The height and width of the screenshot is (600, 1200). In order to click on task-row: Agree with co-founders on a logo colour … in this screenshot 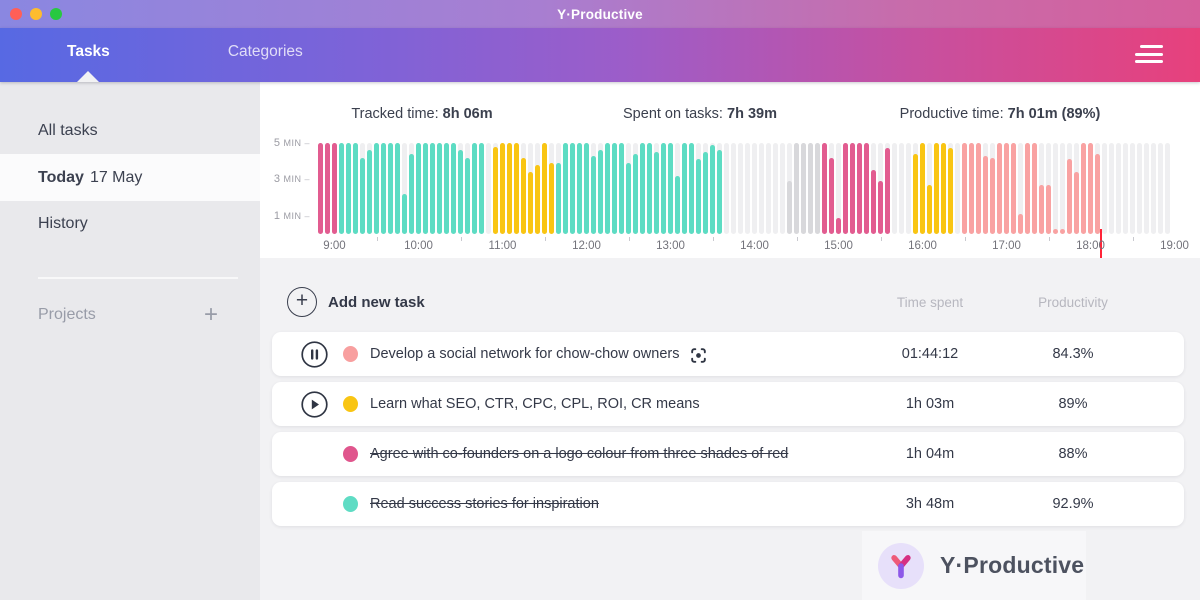, I will do `click(728, 454)`.